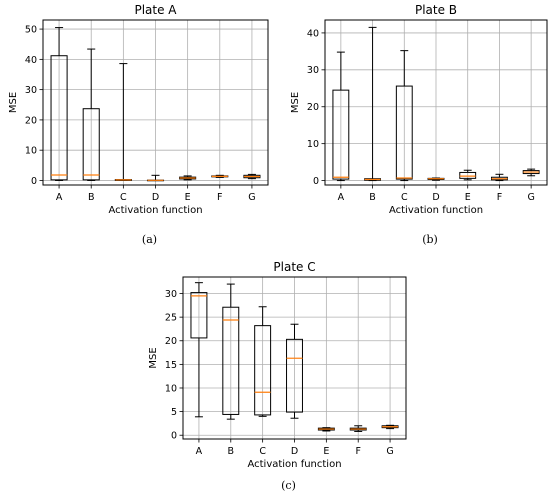 The image size is (550, 495). Describe the element at coordinates (149, 239) in the screenshot. I see `panel-caption: (a)` at that location.